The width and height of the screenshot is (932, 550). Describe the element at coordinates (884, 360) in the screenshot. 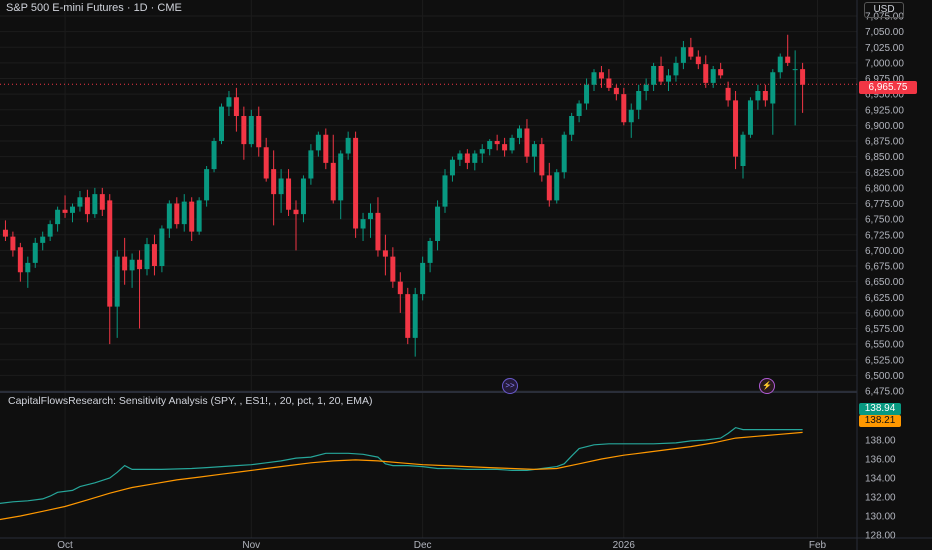

I see `price-tick-label: 6,525.00` at that location.